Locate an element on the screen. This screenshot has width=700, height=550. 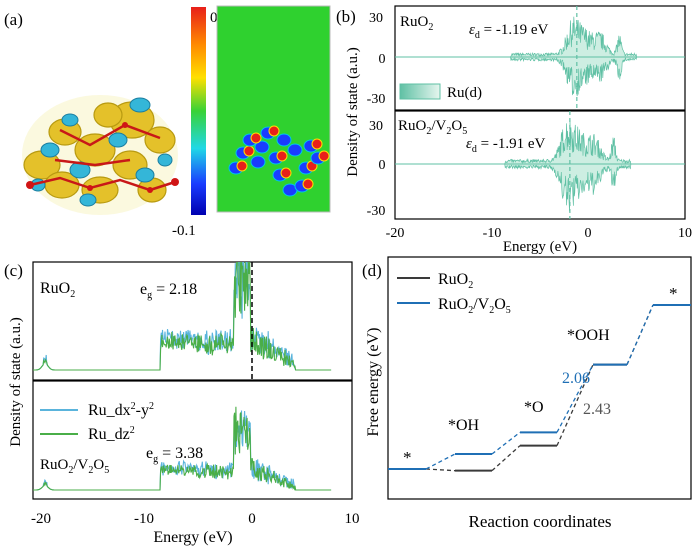
panel-a-label: (a) is located at coordinates (13, 19).